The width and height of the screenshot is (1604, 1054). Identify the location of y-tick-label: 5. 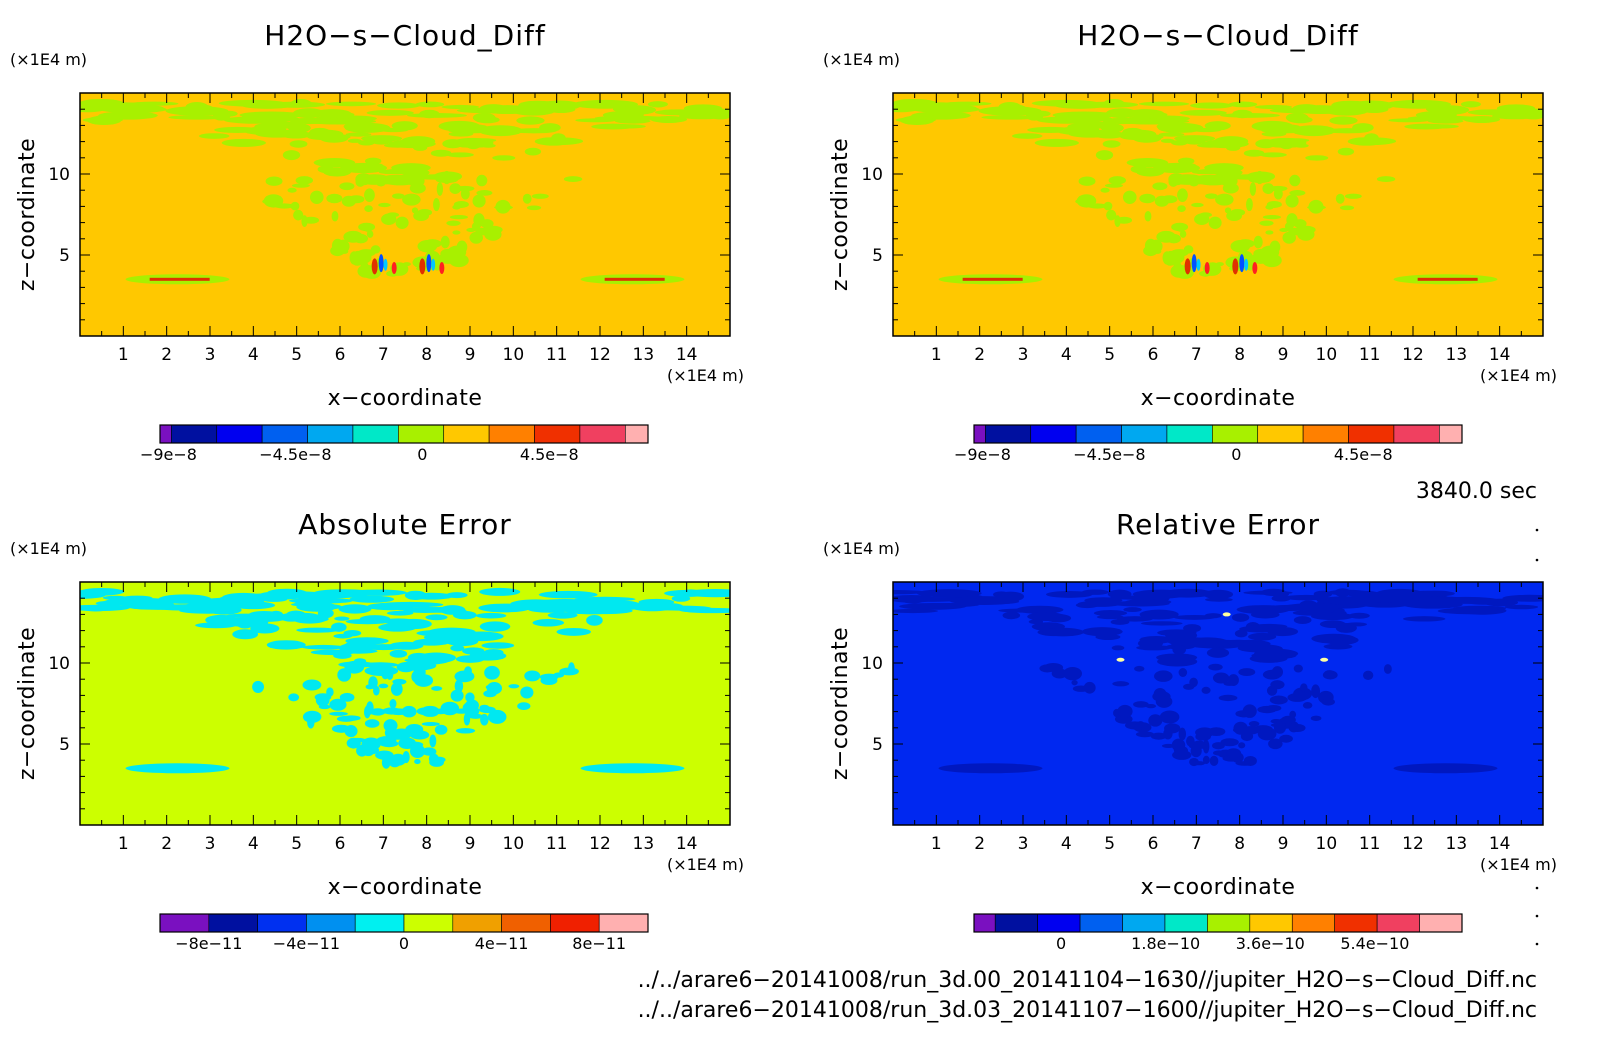
(877, 745).